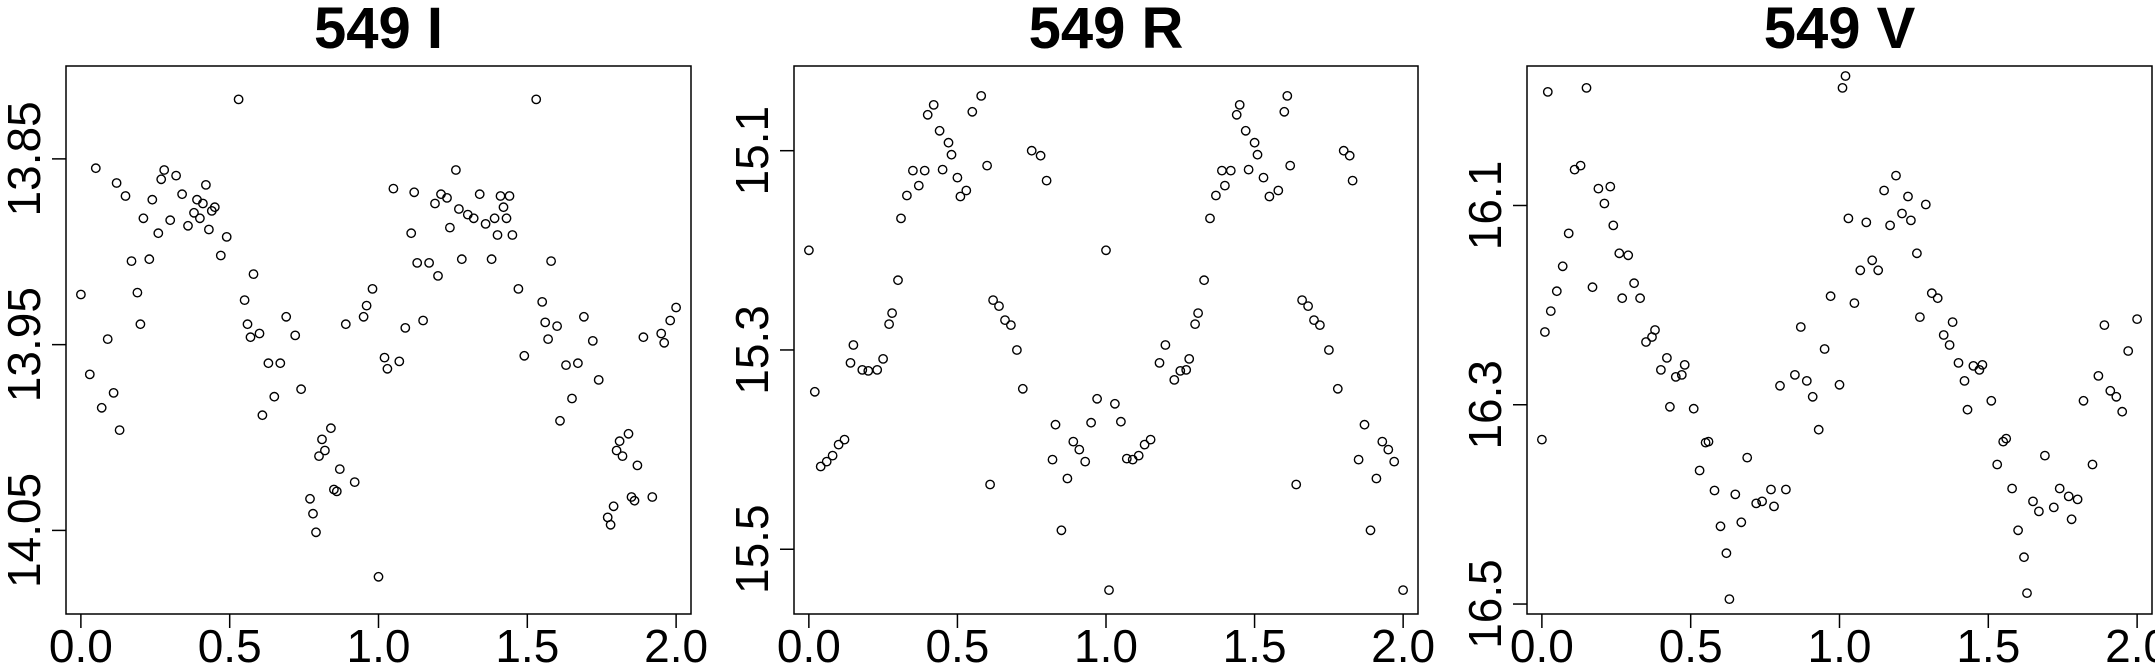 This screenshot has width=2155, height=669. Describe the element at coordinates (25, 158) in the screenshot. I see `y-tick-label: 13.85` at that location.